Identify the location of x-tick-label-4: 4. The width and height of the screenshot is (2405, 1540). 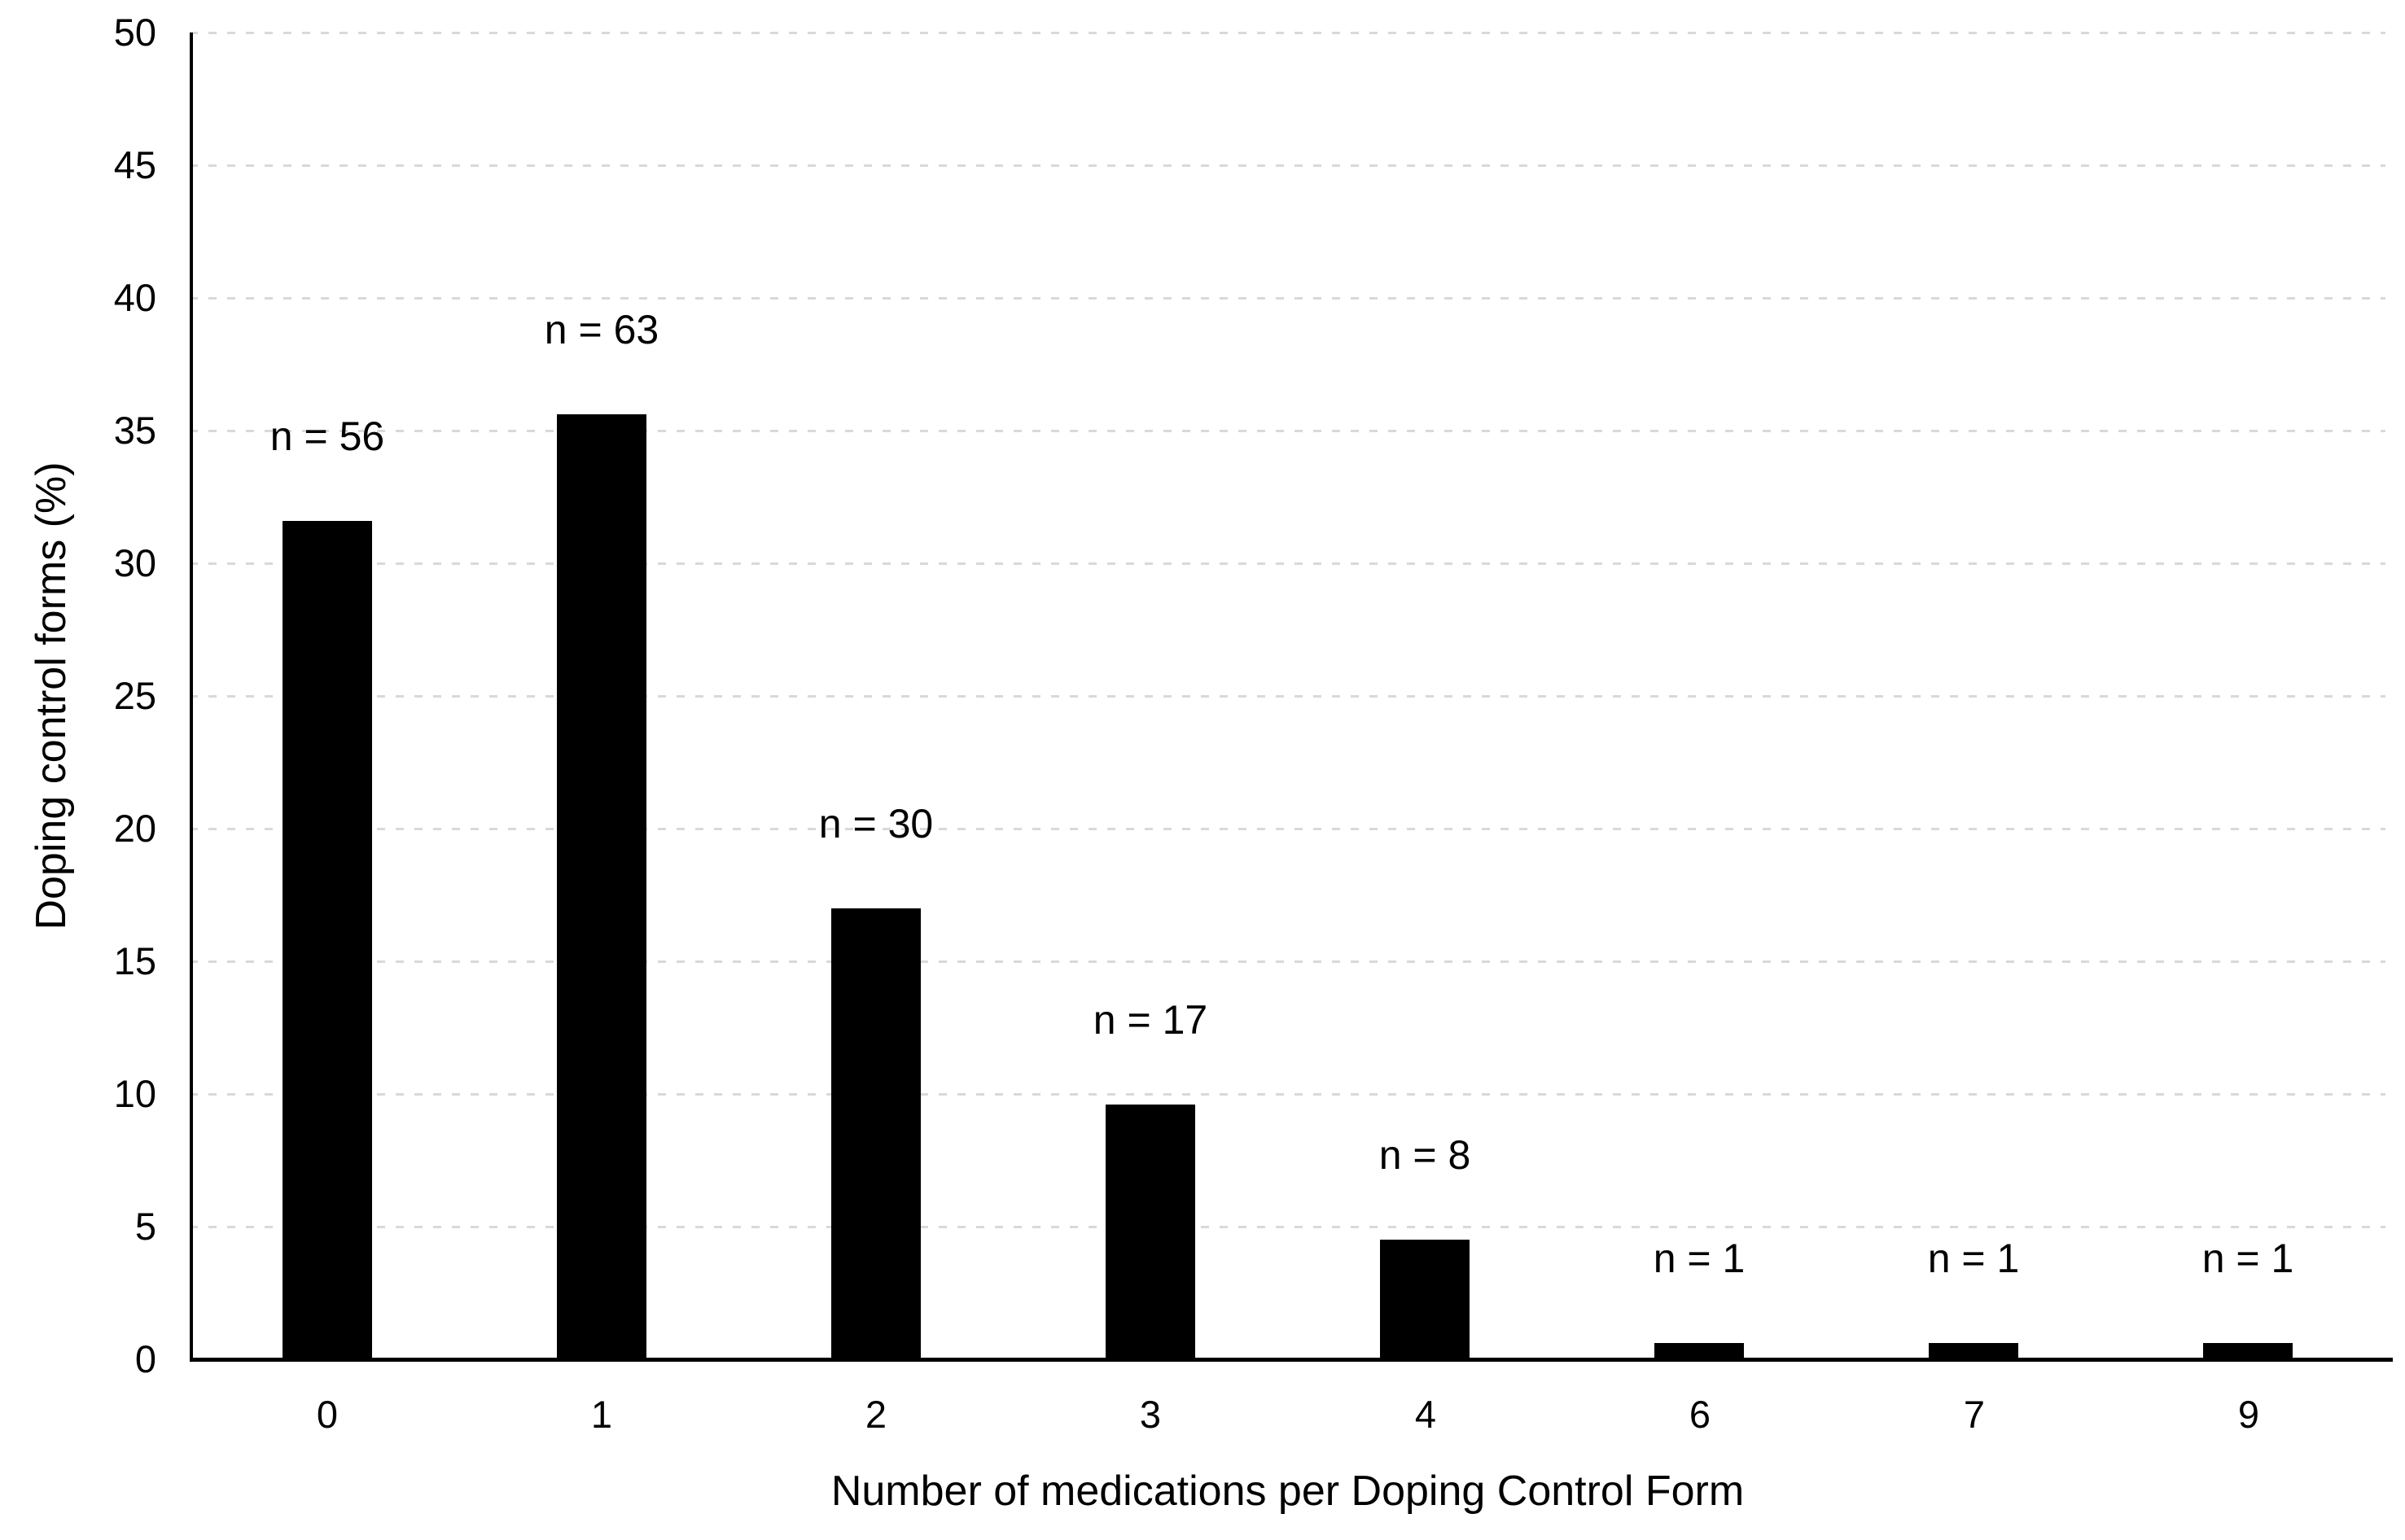
(1425, 1415).